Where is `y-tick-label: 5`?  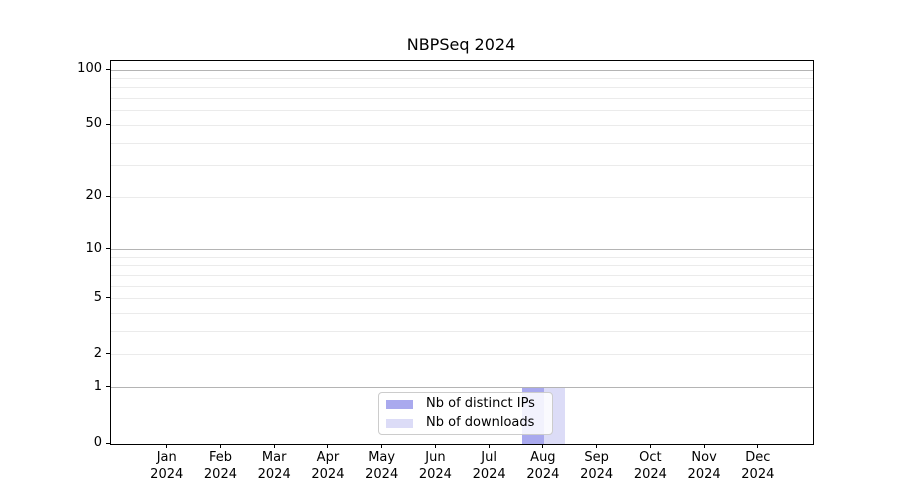 y-tick-label: 5 is located at coordinates (97, 297).